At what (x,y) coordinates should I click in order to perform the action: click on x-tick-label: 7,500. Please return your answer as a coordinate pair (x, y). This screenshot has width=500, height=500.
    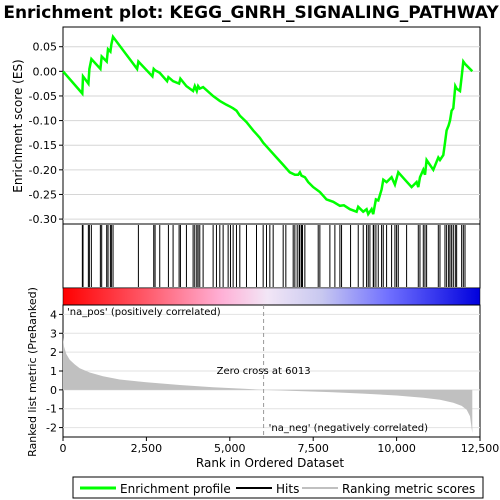
    Looking at the image, I should click on (313, 448).